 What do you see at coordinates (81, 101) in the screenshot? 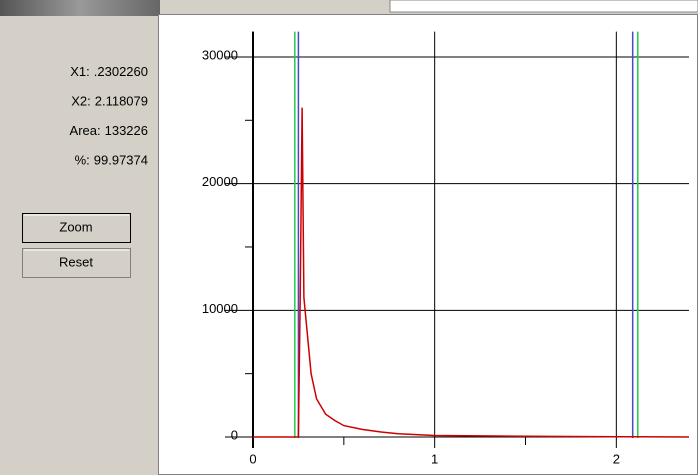
I see `readout-label: X2:` at bounding box center [81, 101].